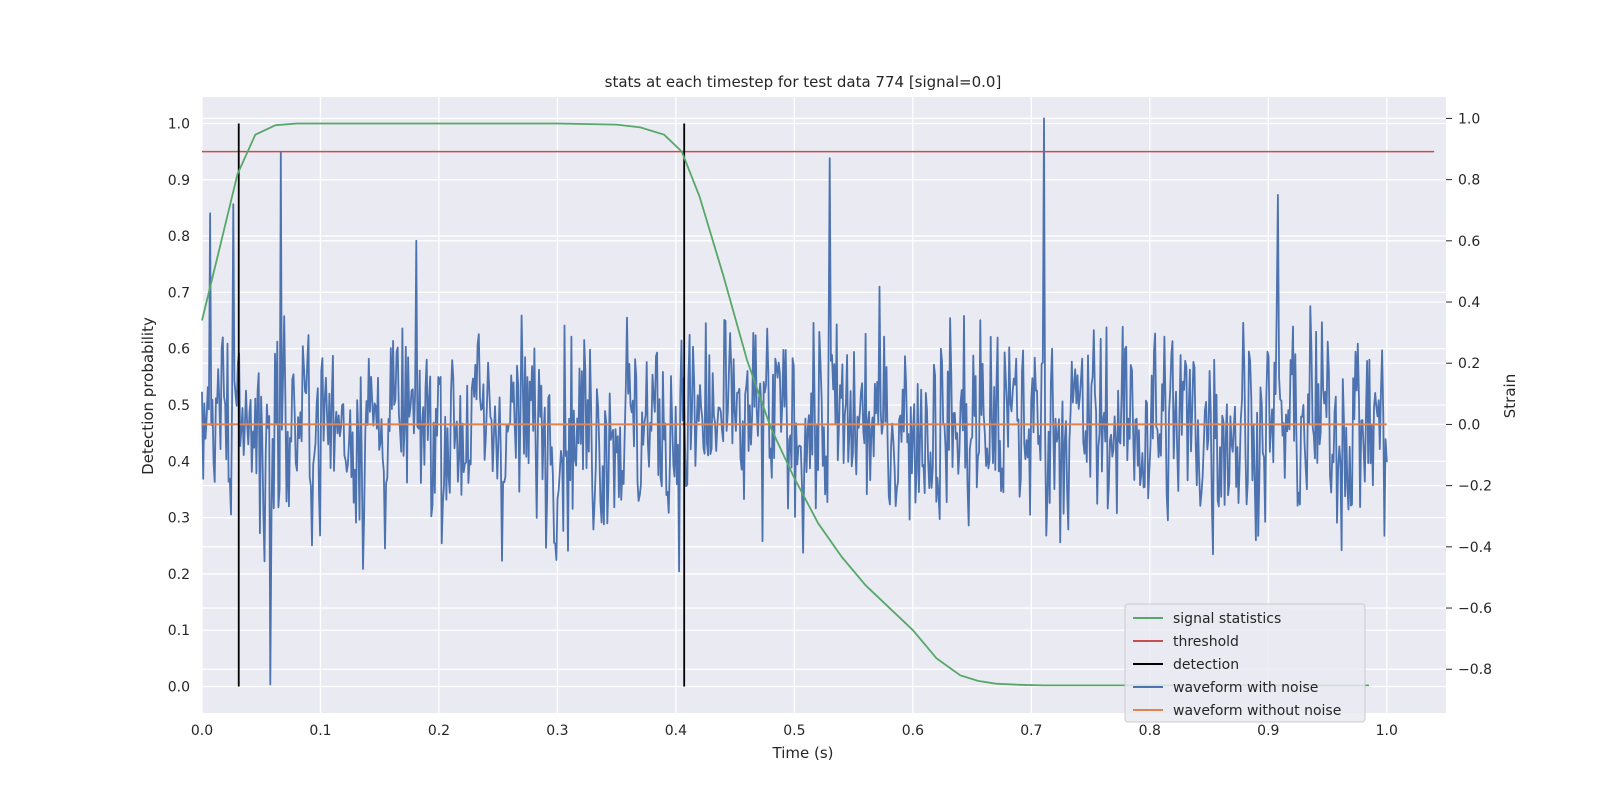  I want to click on x-tick-label: 0.2, so click(439, 731).